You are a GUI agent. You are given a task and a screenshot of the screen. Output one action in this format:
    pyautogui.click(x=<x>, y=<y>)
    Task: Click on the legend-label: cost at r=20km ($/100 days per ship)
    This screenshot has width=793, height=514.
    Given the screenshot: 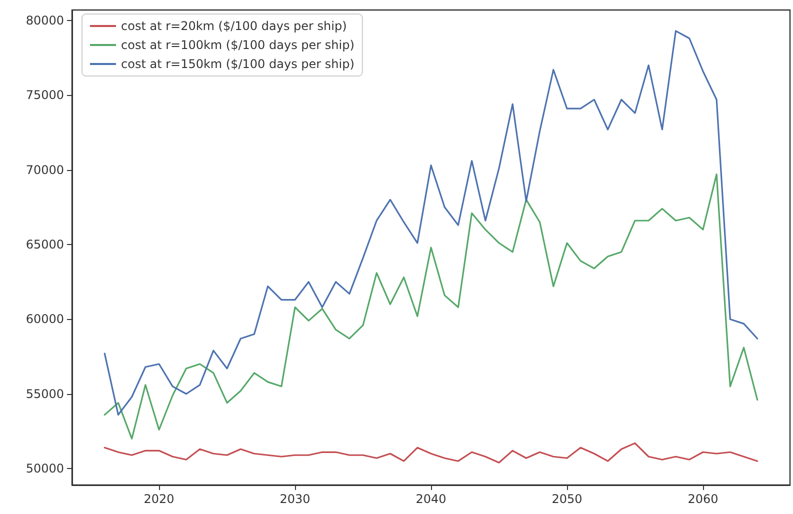 What is the action you would take?
    pyautogui.click(x=234, y=26)
    